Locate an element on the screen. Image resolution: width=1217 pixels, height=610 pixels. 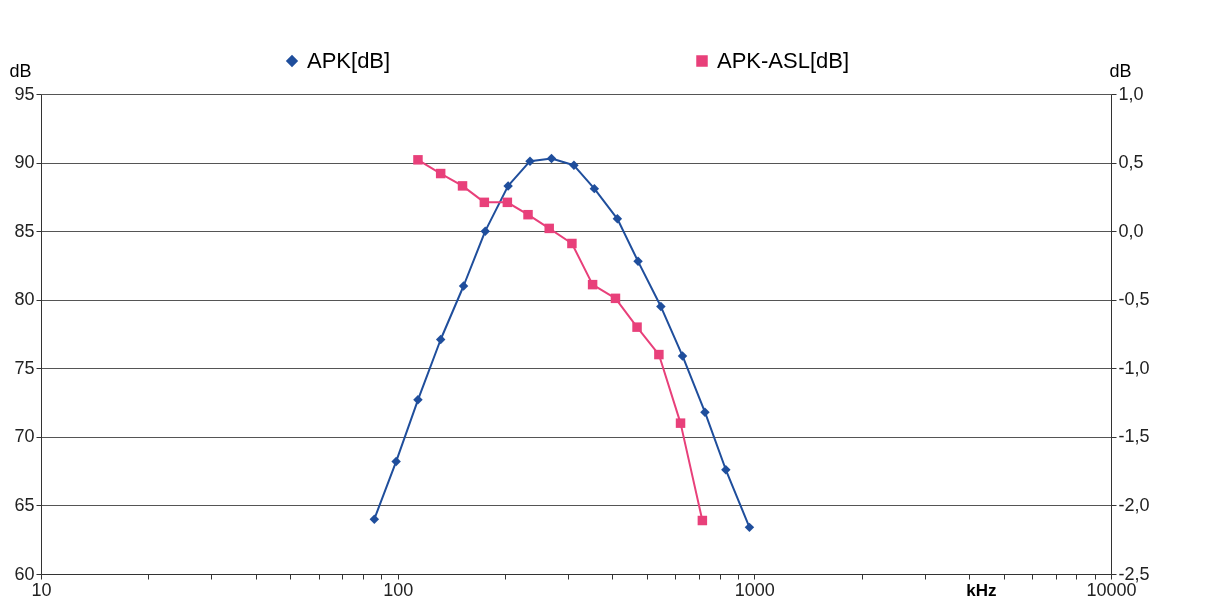
y2-tick-label: -1,0 is located at coordinates (1134, 367).